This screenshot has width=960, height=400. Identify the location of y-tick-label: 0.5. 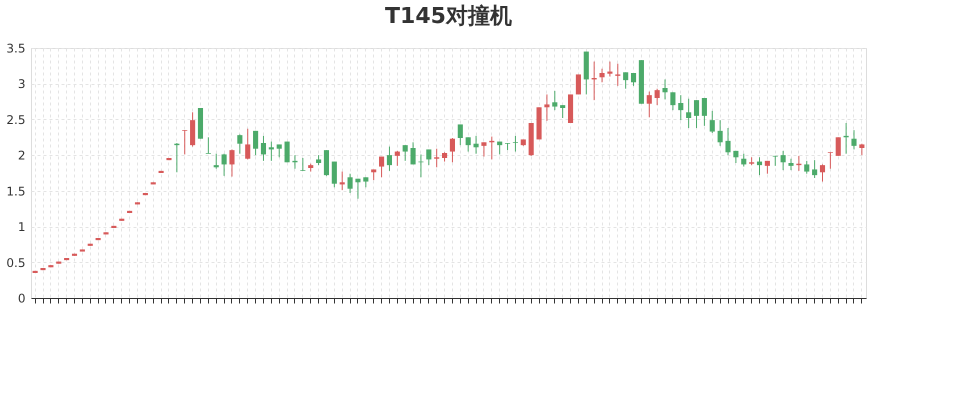
(16, 263).